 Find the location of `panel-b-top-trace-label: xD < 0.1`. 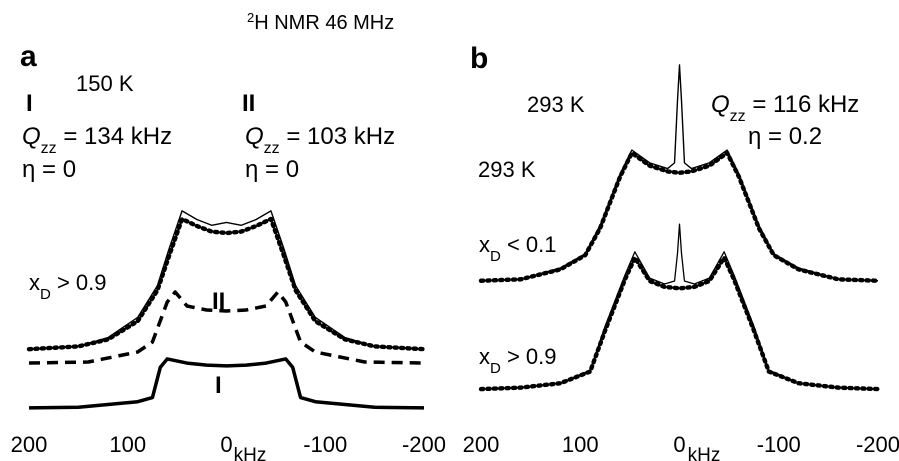

panel-b-top-trace-label: xD < 0.1 is located at coordinates (518, 248).